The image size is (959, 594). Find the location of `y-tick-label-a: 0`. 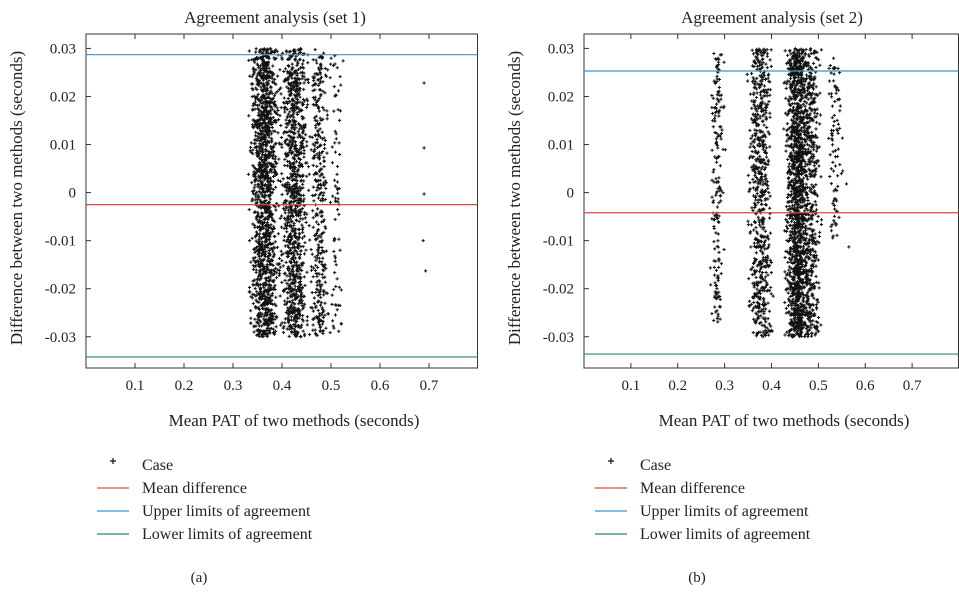

y-tick-label-a: 0 is located at coordinates (73, 194).